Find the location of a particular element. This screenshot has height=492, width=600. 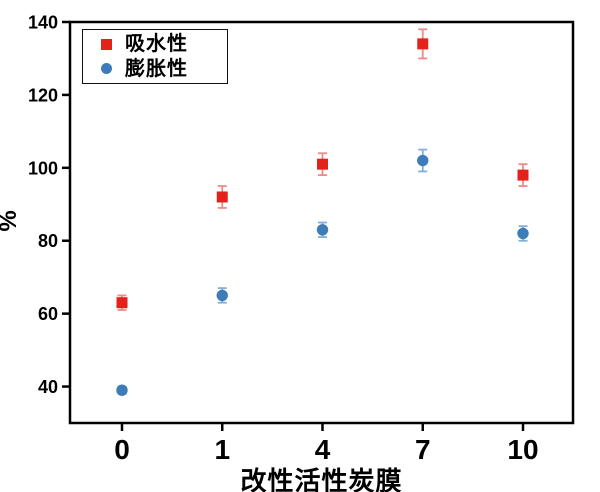

y-tick-label: 120 is located at coordinates (43, 95).